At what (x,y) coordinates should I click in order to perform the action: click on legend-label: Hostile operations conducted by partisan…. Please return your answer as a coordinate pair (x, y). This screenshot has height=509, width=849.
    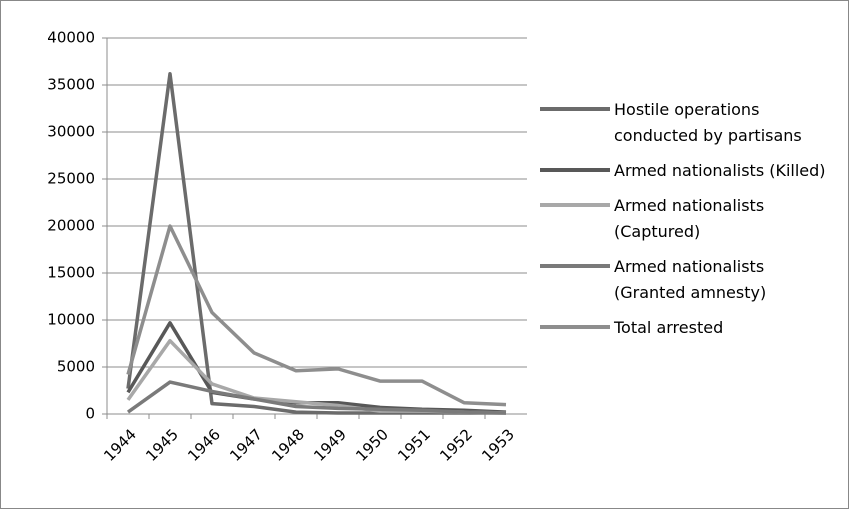
    Looking at the image, I should click on (708, 122).